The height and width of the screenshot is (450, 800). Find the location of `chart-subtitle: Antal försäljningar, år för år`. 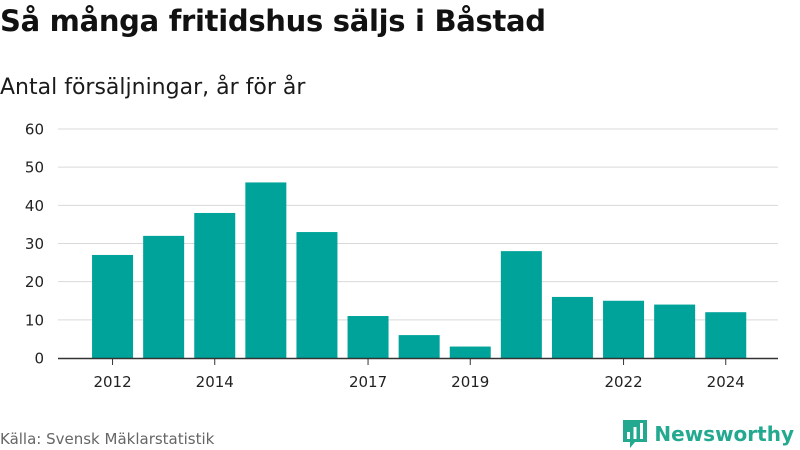

chart-subtitle: Antal försäljningar, år för år is located at coordinates (153, 87).